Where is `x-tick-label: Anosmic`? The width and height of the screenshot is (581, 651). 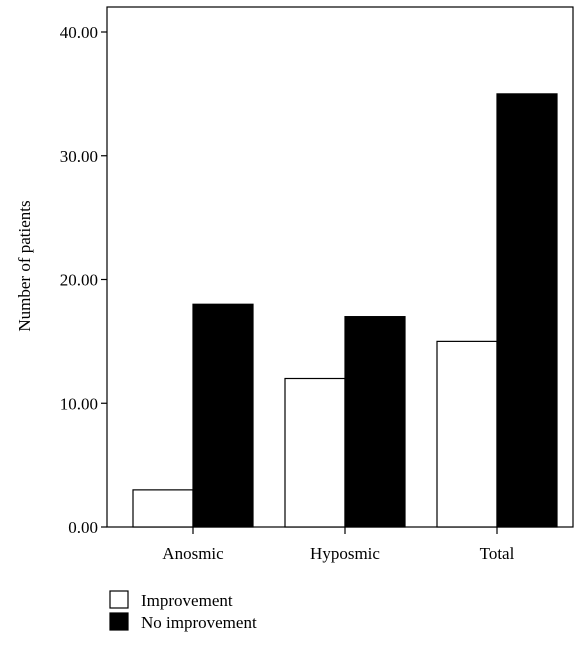 x-tick-label: Anosmic is located at coordinates (193, 553).